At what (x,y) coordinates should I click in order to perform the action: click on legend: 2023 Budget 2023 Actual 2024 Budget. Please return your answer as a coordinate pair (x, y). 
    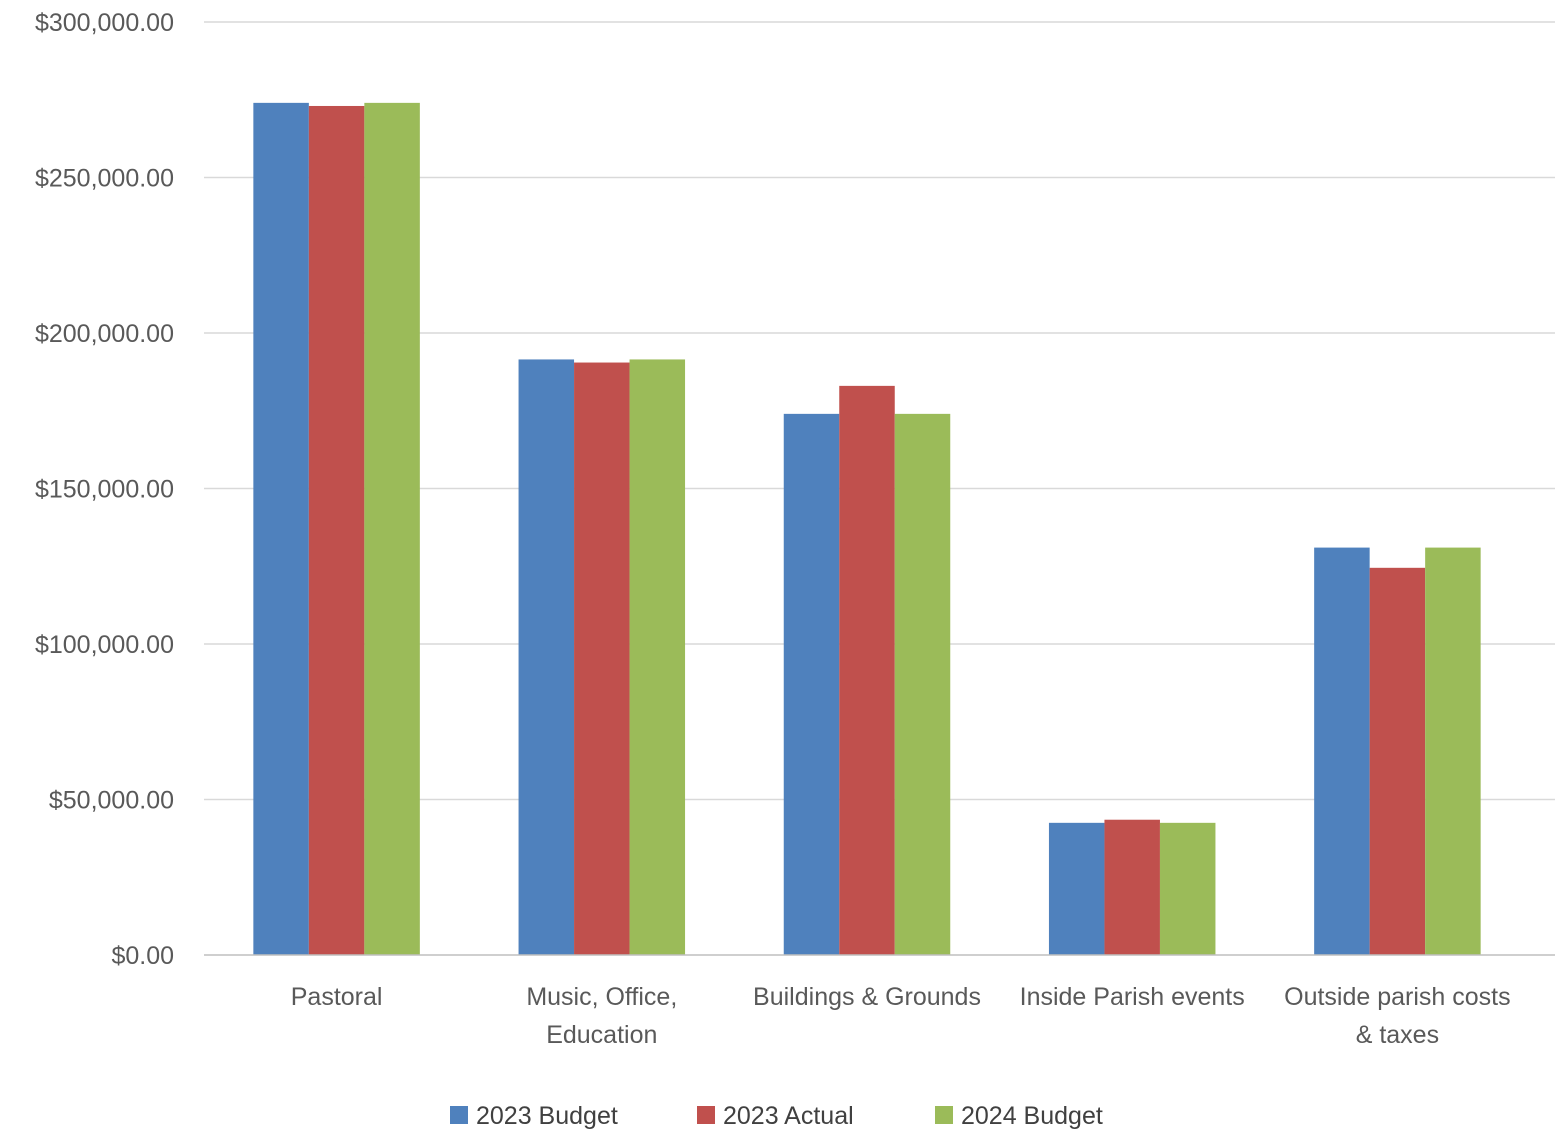
    Looking at the image, I should click on (776, 1116).